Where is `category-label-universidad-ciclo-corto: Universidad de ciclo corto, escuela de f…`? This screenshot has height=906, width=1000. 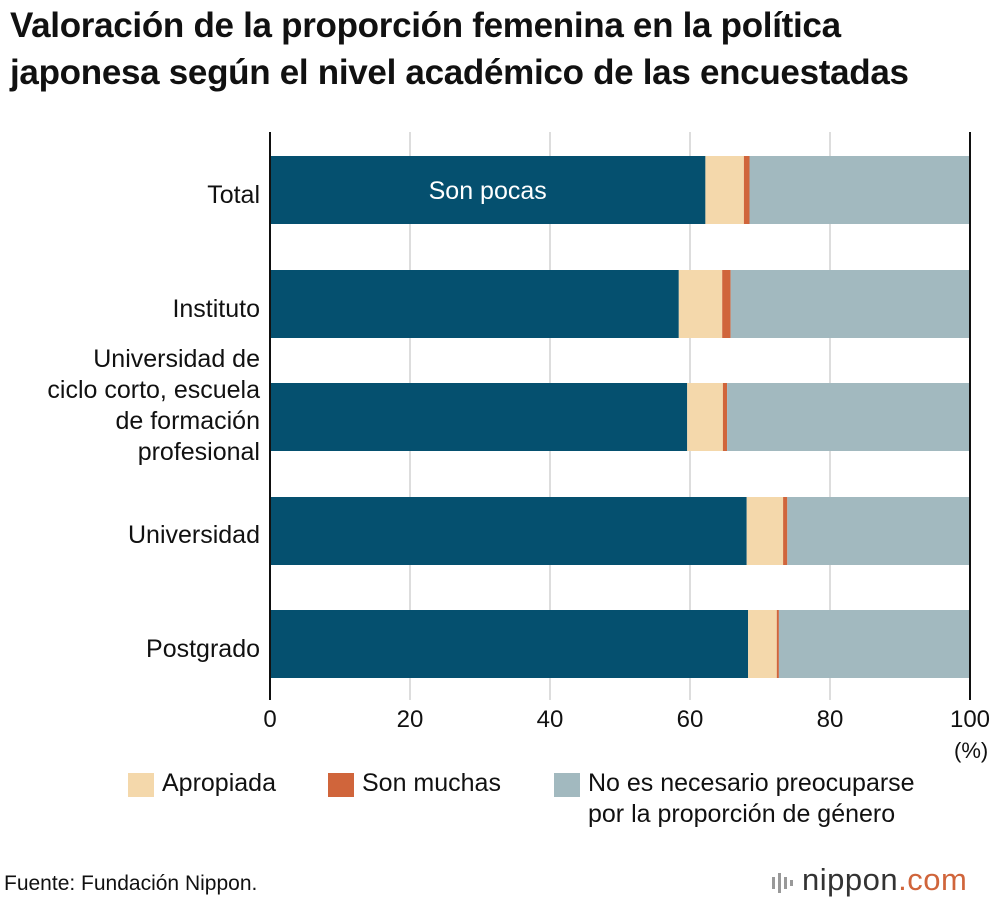 category-label-universidad-ciclo-corto: Universidad de ciclo corto, escuela de f… is located at coordinates (153, 405).